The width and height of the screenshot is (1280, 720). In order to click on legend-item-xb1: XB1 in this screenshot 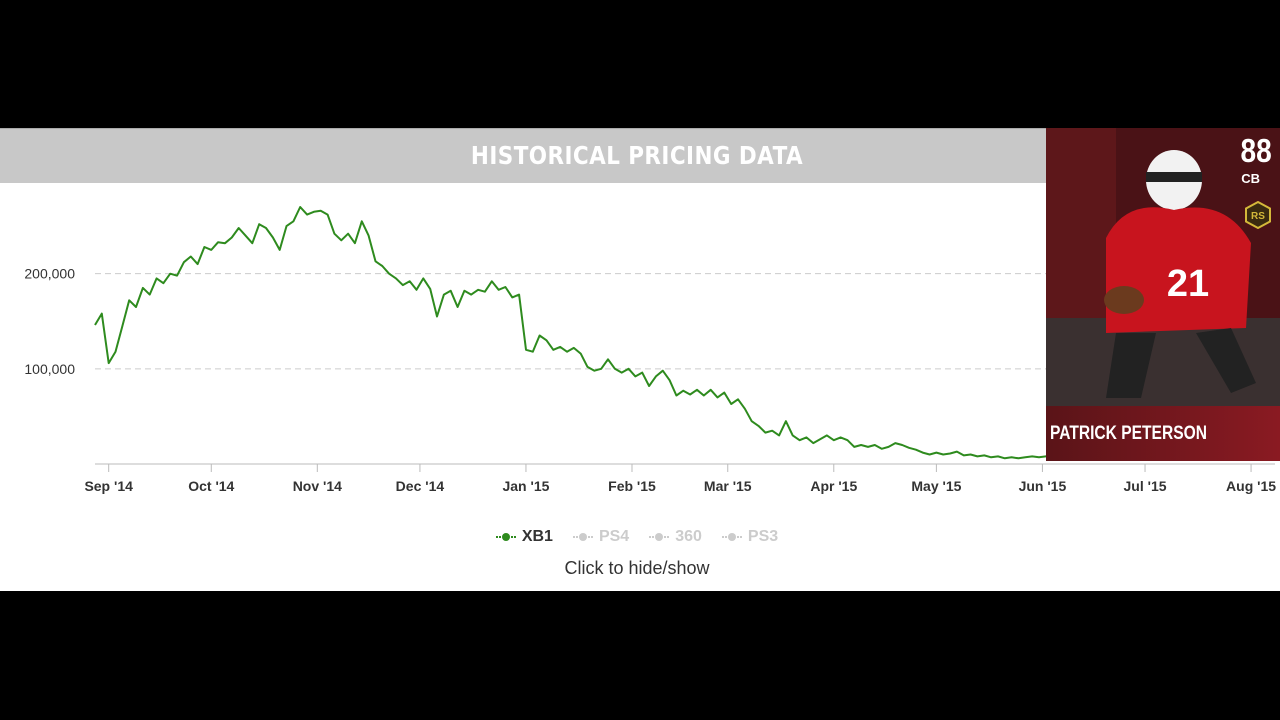, I will do `click(524, 537)`.